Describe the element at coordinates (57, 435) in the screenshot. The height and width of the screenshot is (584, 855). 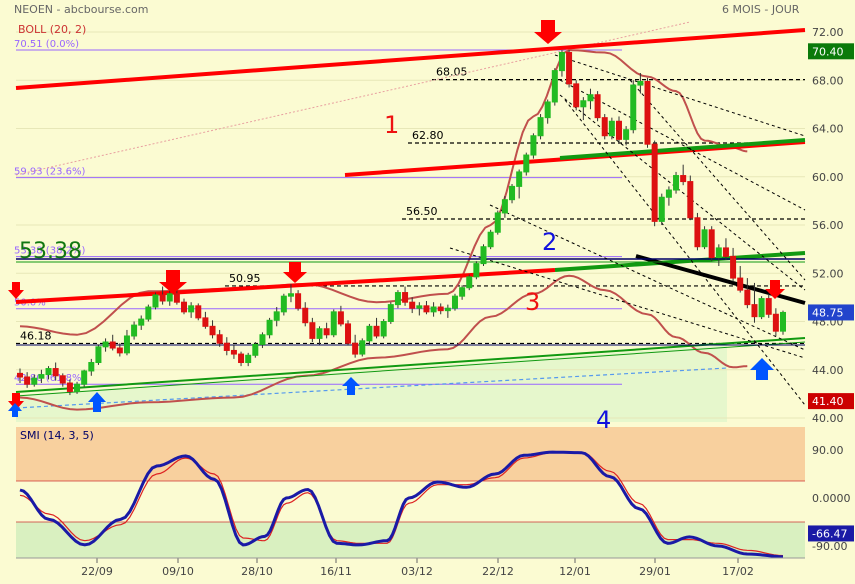
I see `smi-label: SMI (14, 3, 5)` at that location.